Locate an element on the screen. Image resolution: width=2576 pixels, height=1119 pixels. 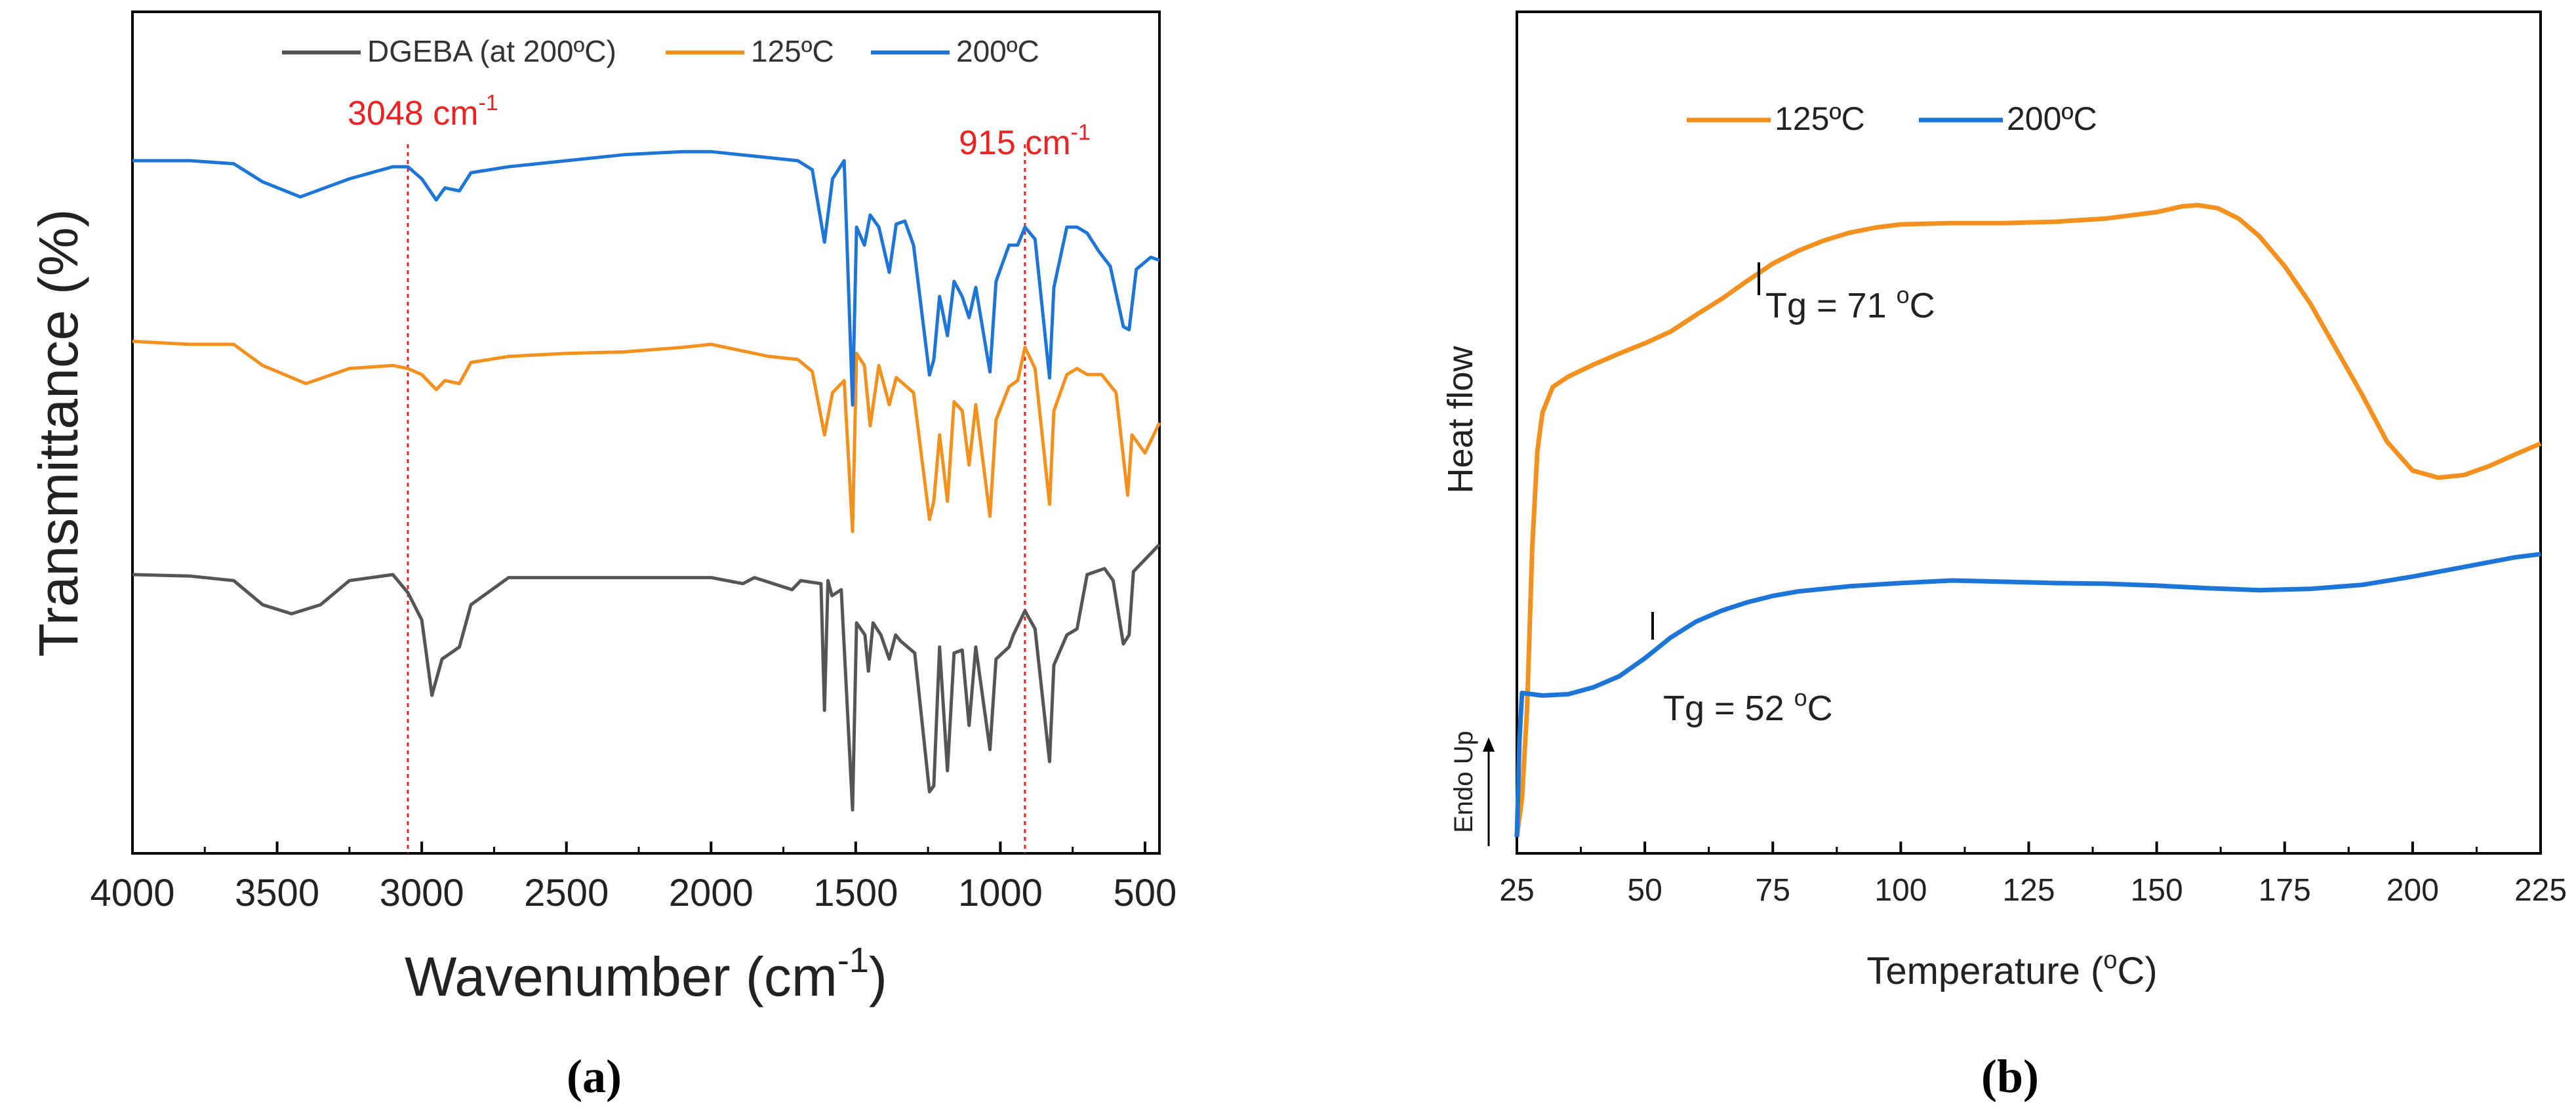
panel-label-b: (b) is located at coordinates (2010, 1076).